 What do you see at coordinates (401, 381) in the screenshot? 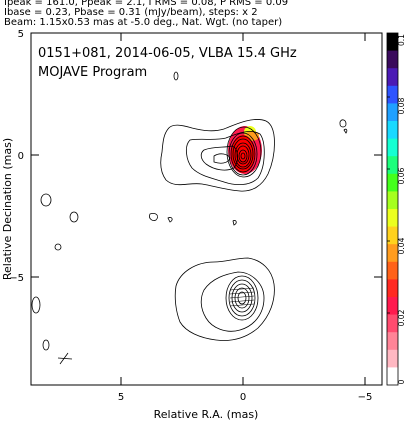
I see `colorbar-label-0: 0` at bounding box center [401, 381].